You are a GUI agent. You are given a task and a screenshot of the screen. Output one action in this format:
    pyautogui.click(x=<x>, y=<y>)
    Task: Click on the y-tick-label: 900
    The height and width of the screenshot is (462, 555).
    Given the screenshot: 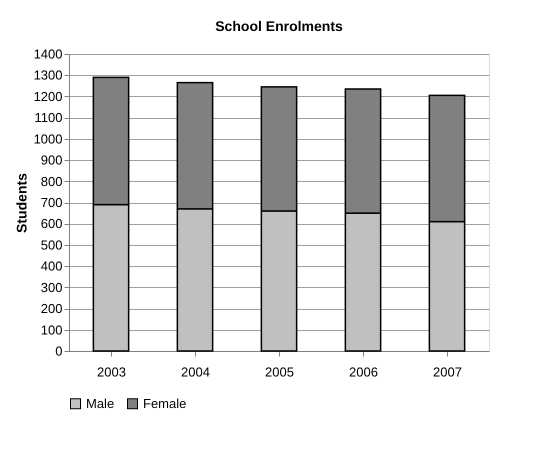 What is the action you would take?
    pyautogui.click(x=51, y=160)
    